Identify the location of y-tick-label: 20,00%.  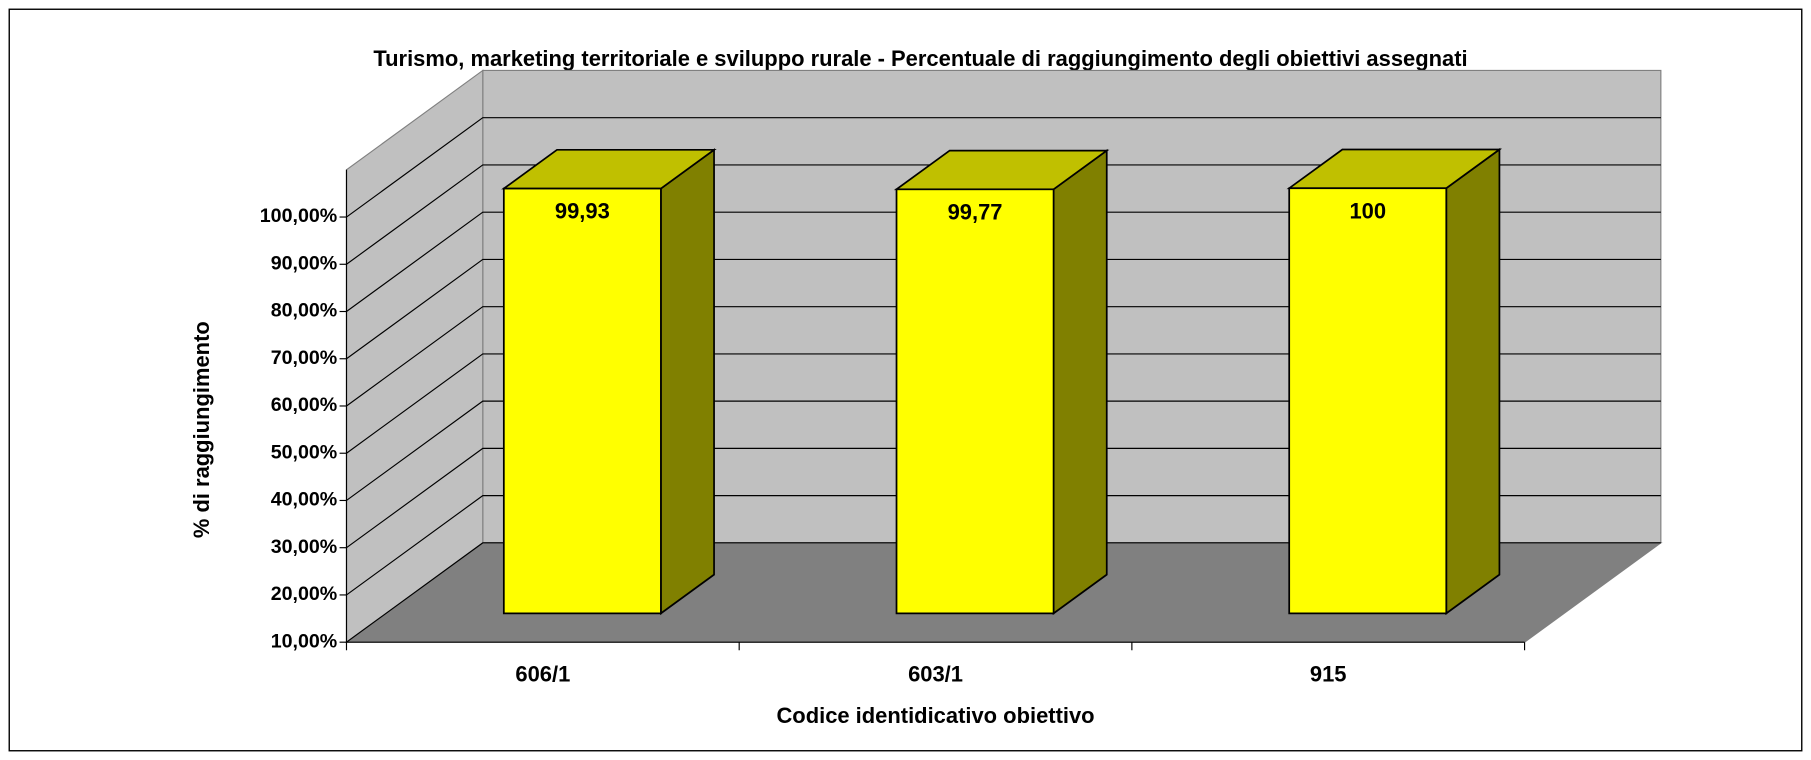
(304, 594).